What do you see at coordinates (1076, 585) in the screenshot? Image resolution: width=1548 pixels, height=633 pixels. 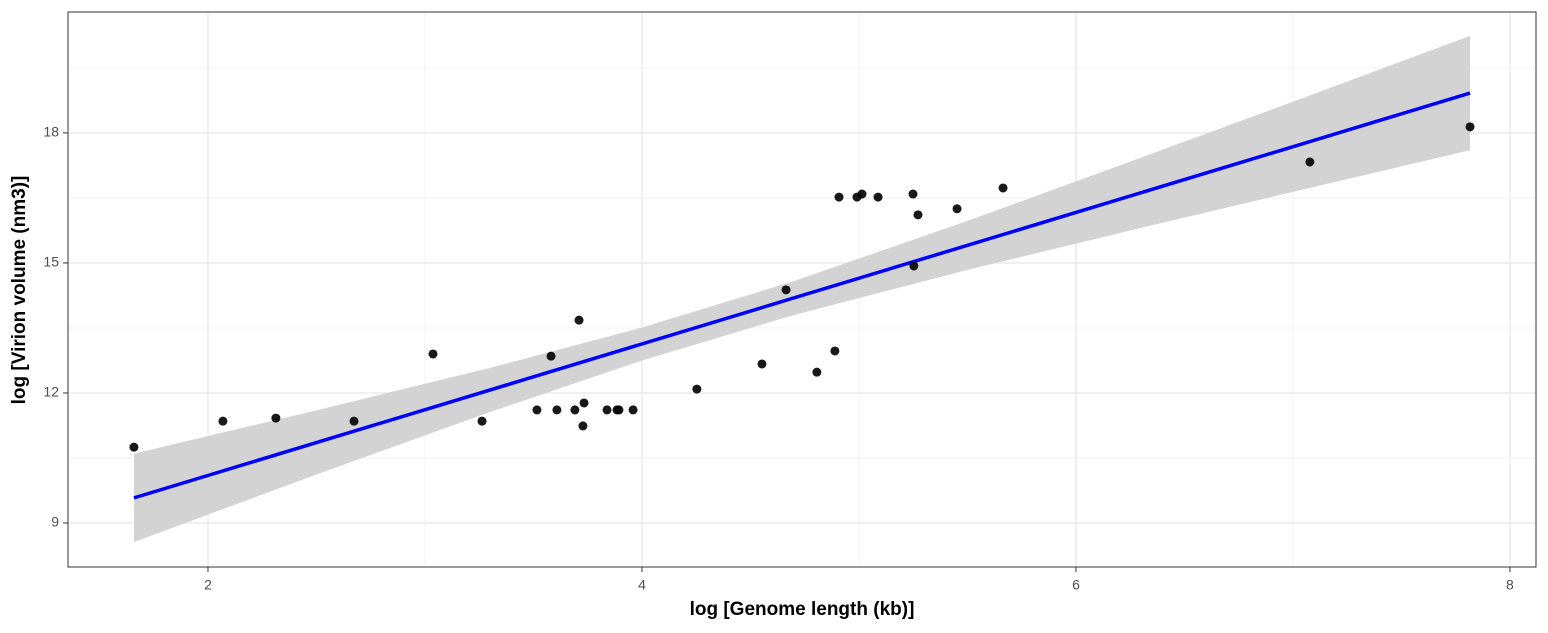 I see `x-tick-label: 6` at bounding box center [1076, 585].